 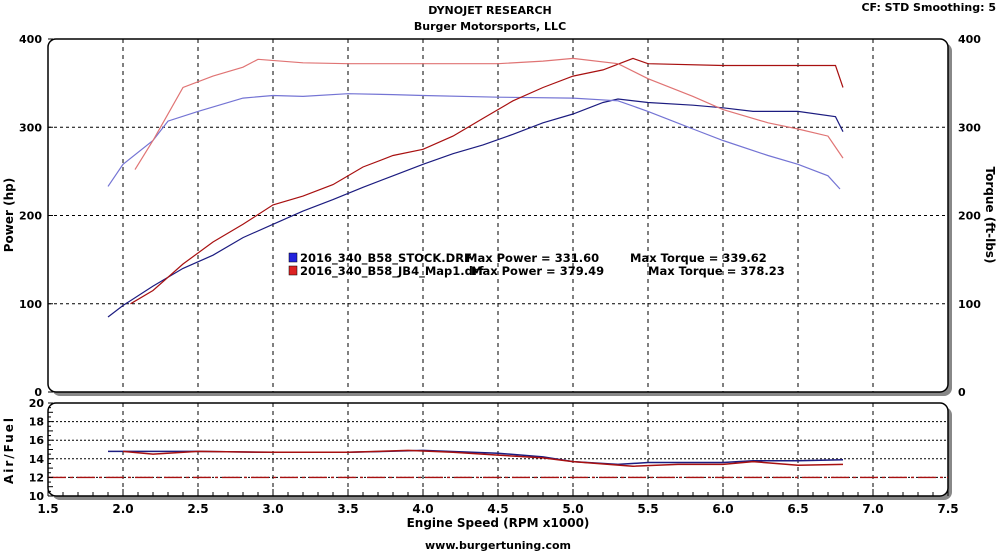 I want to click on x-tick-label: 6.0, so click(x=722, y=509).